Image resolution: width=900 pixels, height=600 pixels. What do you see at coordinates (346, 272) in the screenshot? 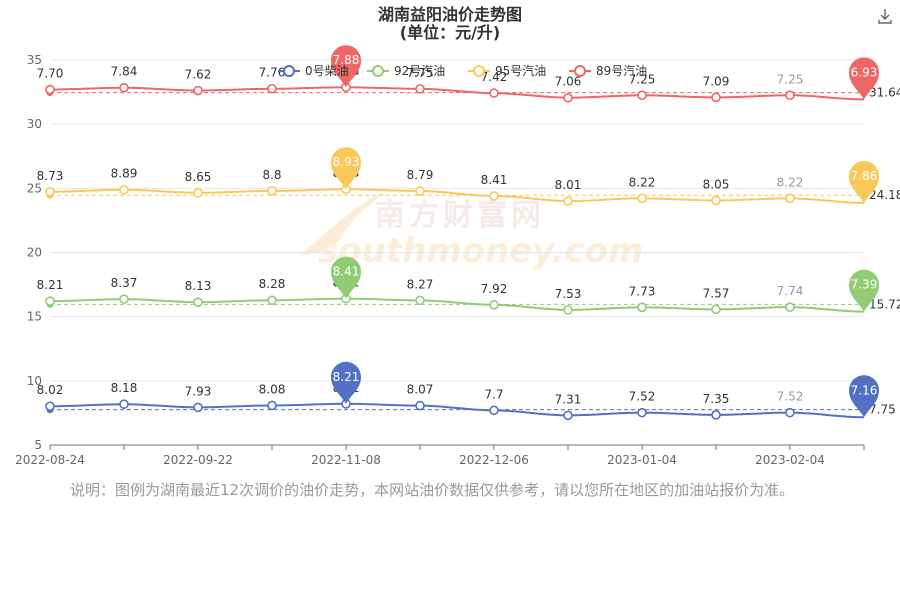
I see `max-pin-label: 8.41` at bounding box center [346, 272].